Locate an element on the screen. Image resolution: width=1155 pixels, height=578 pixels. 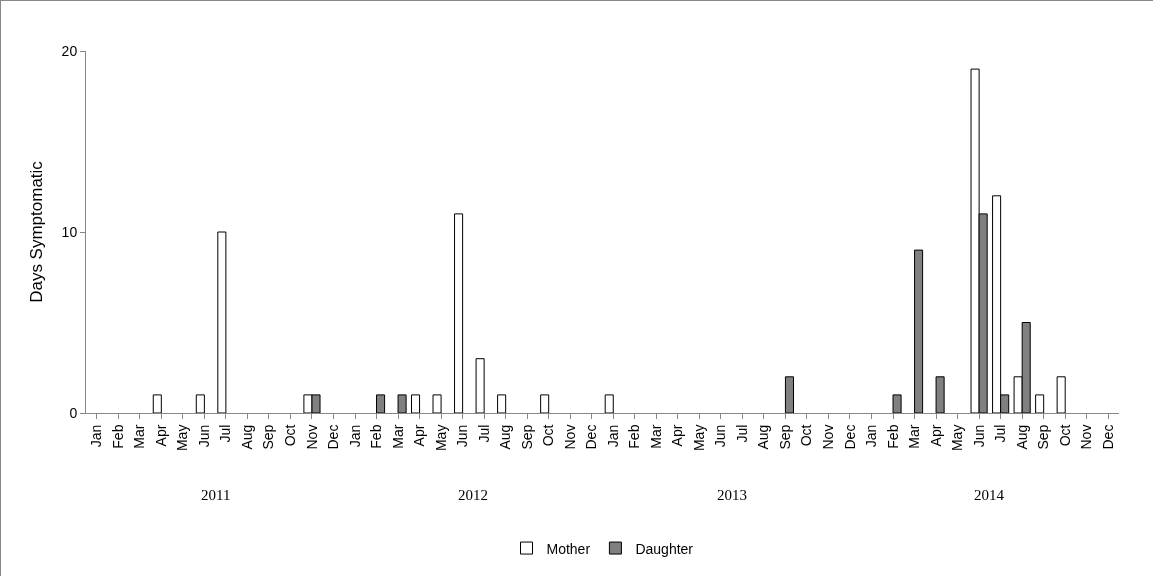
text: 2014 is located at coordinates (989, 495).